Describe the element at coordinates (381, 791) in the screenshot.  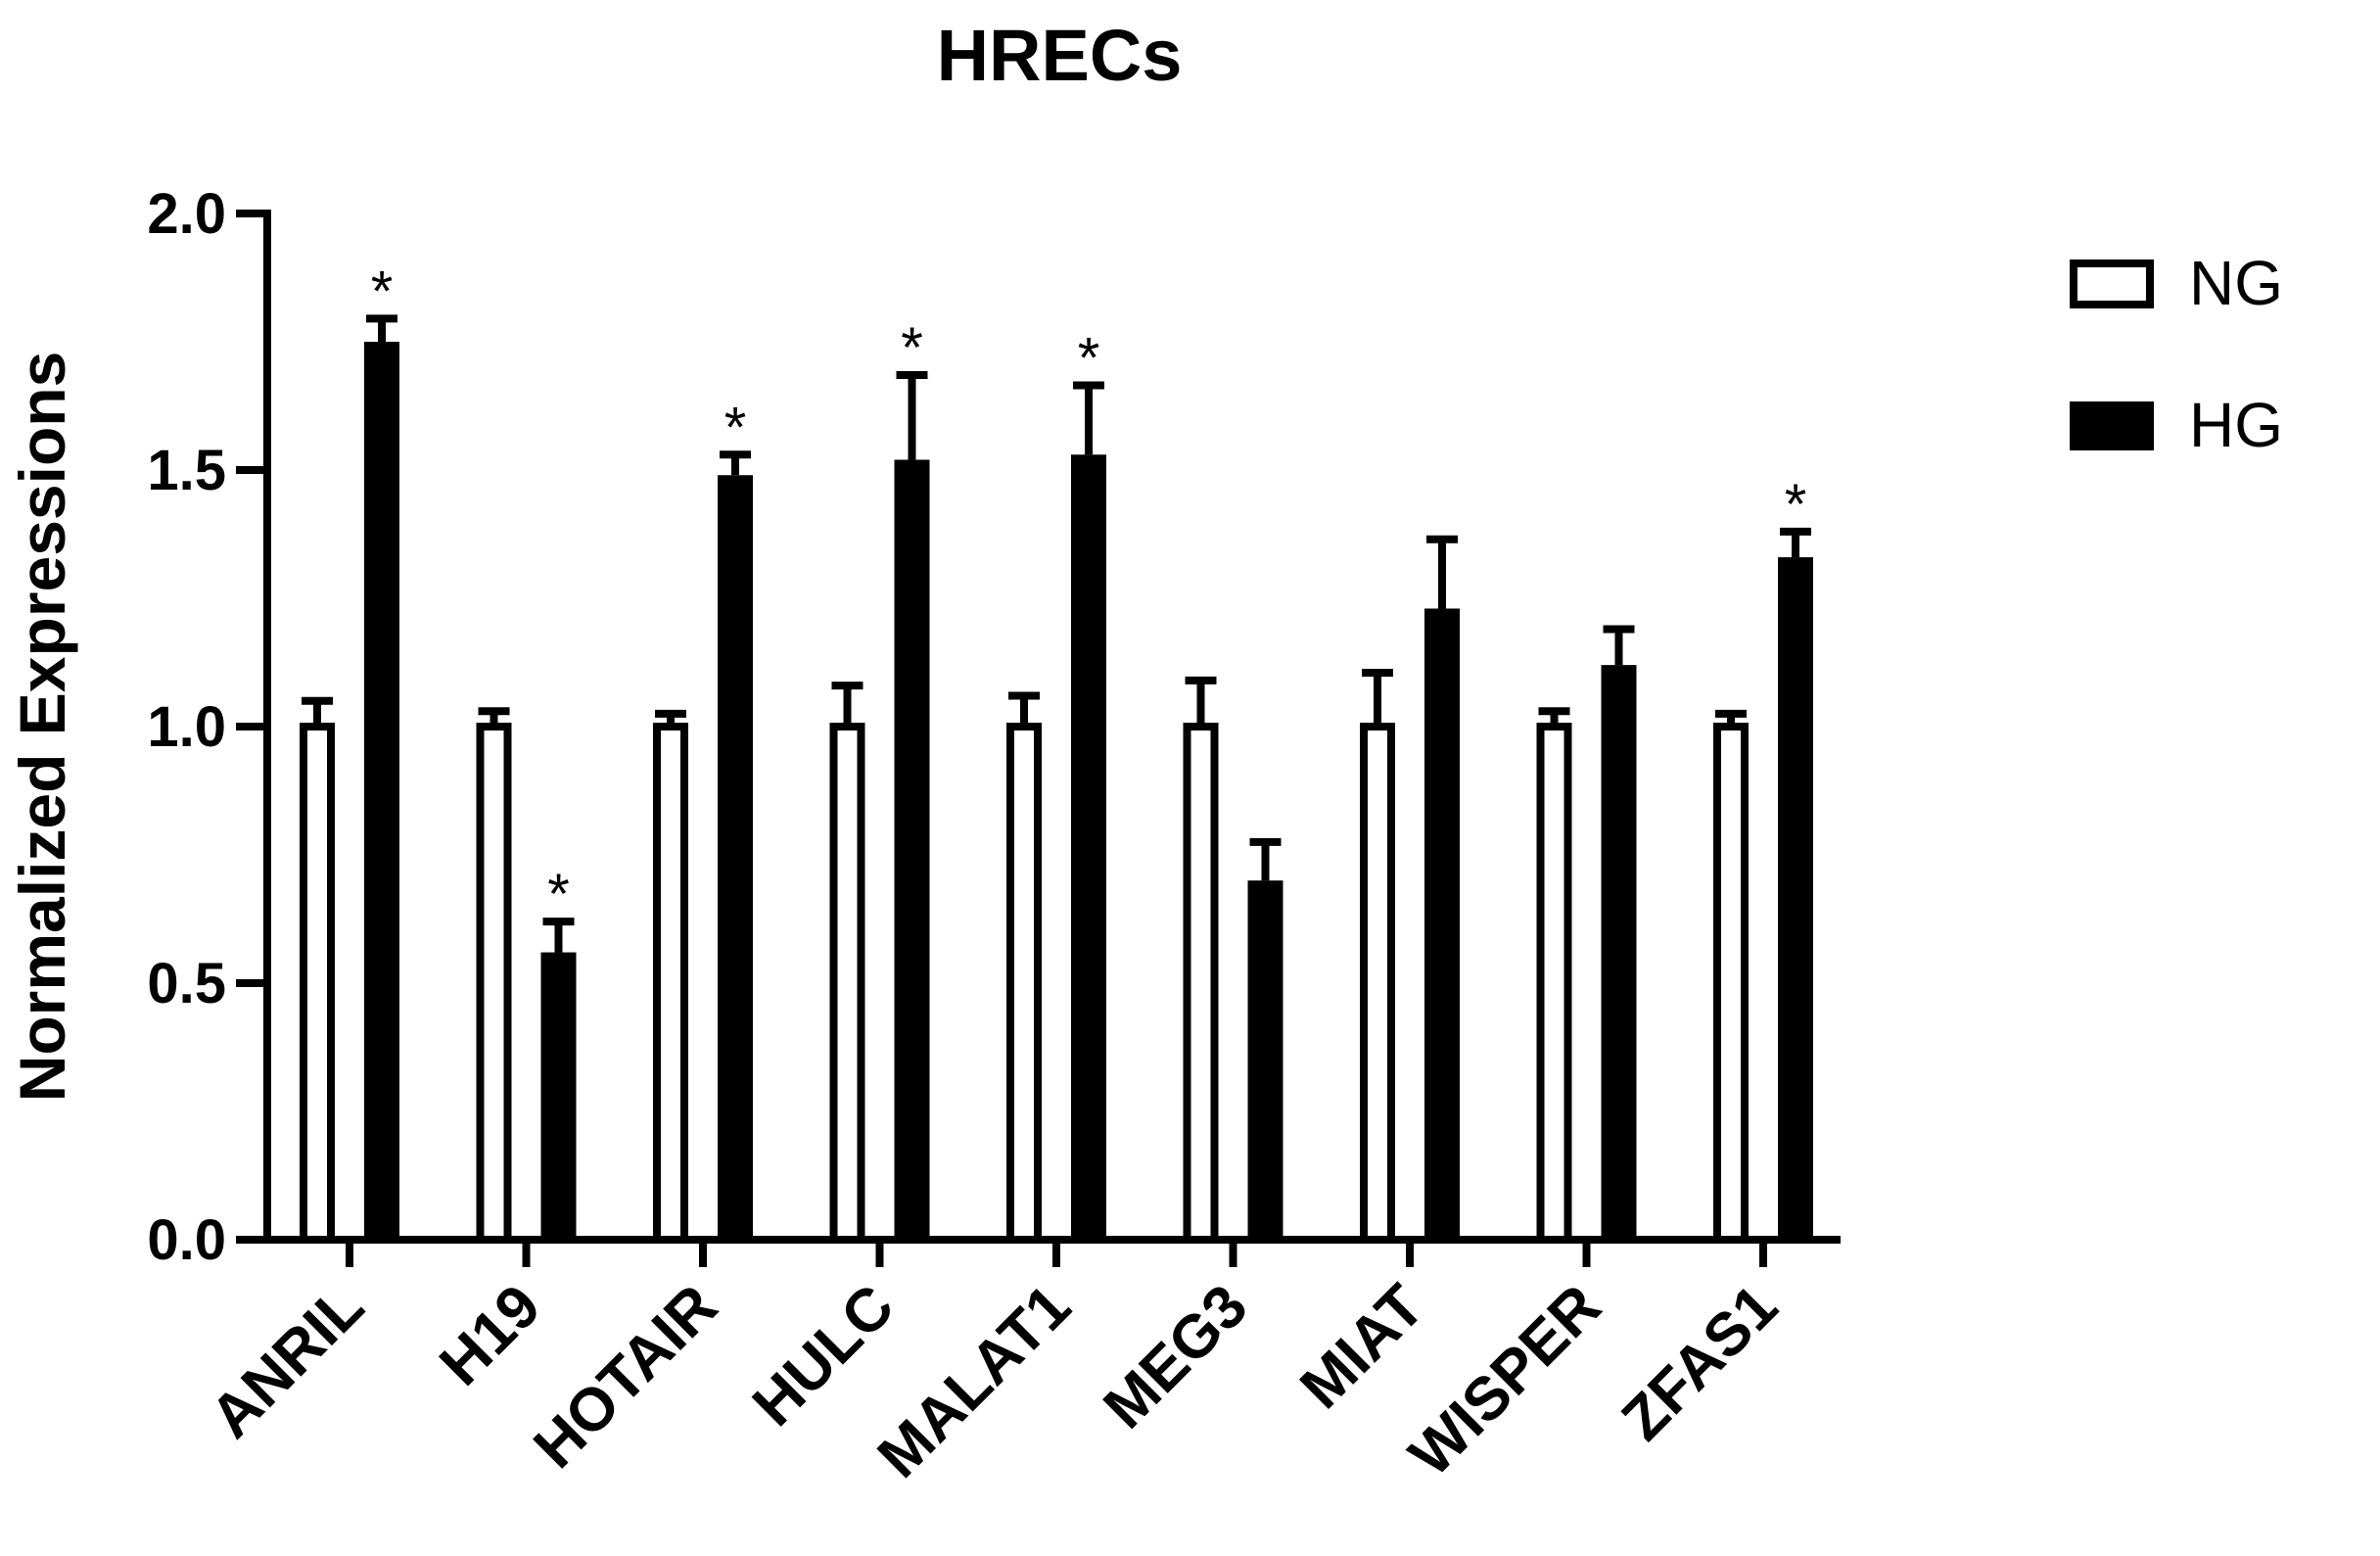
I see `bar-hg-anril` at that location.